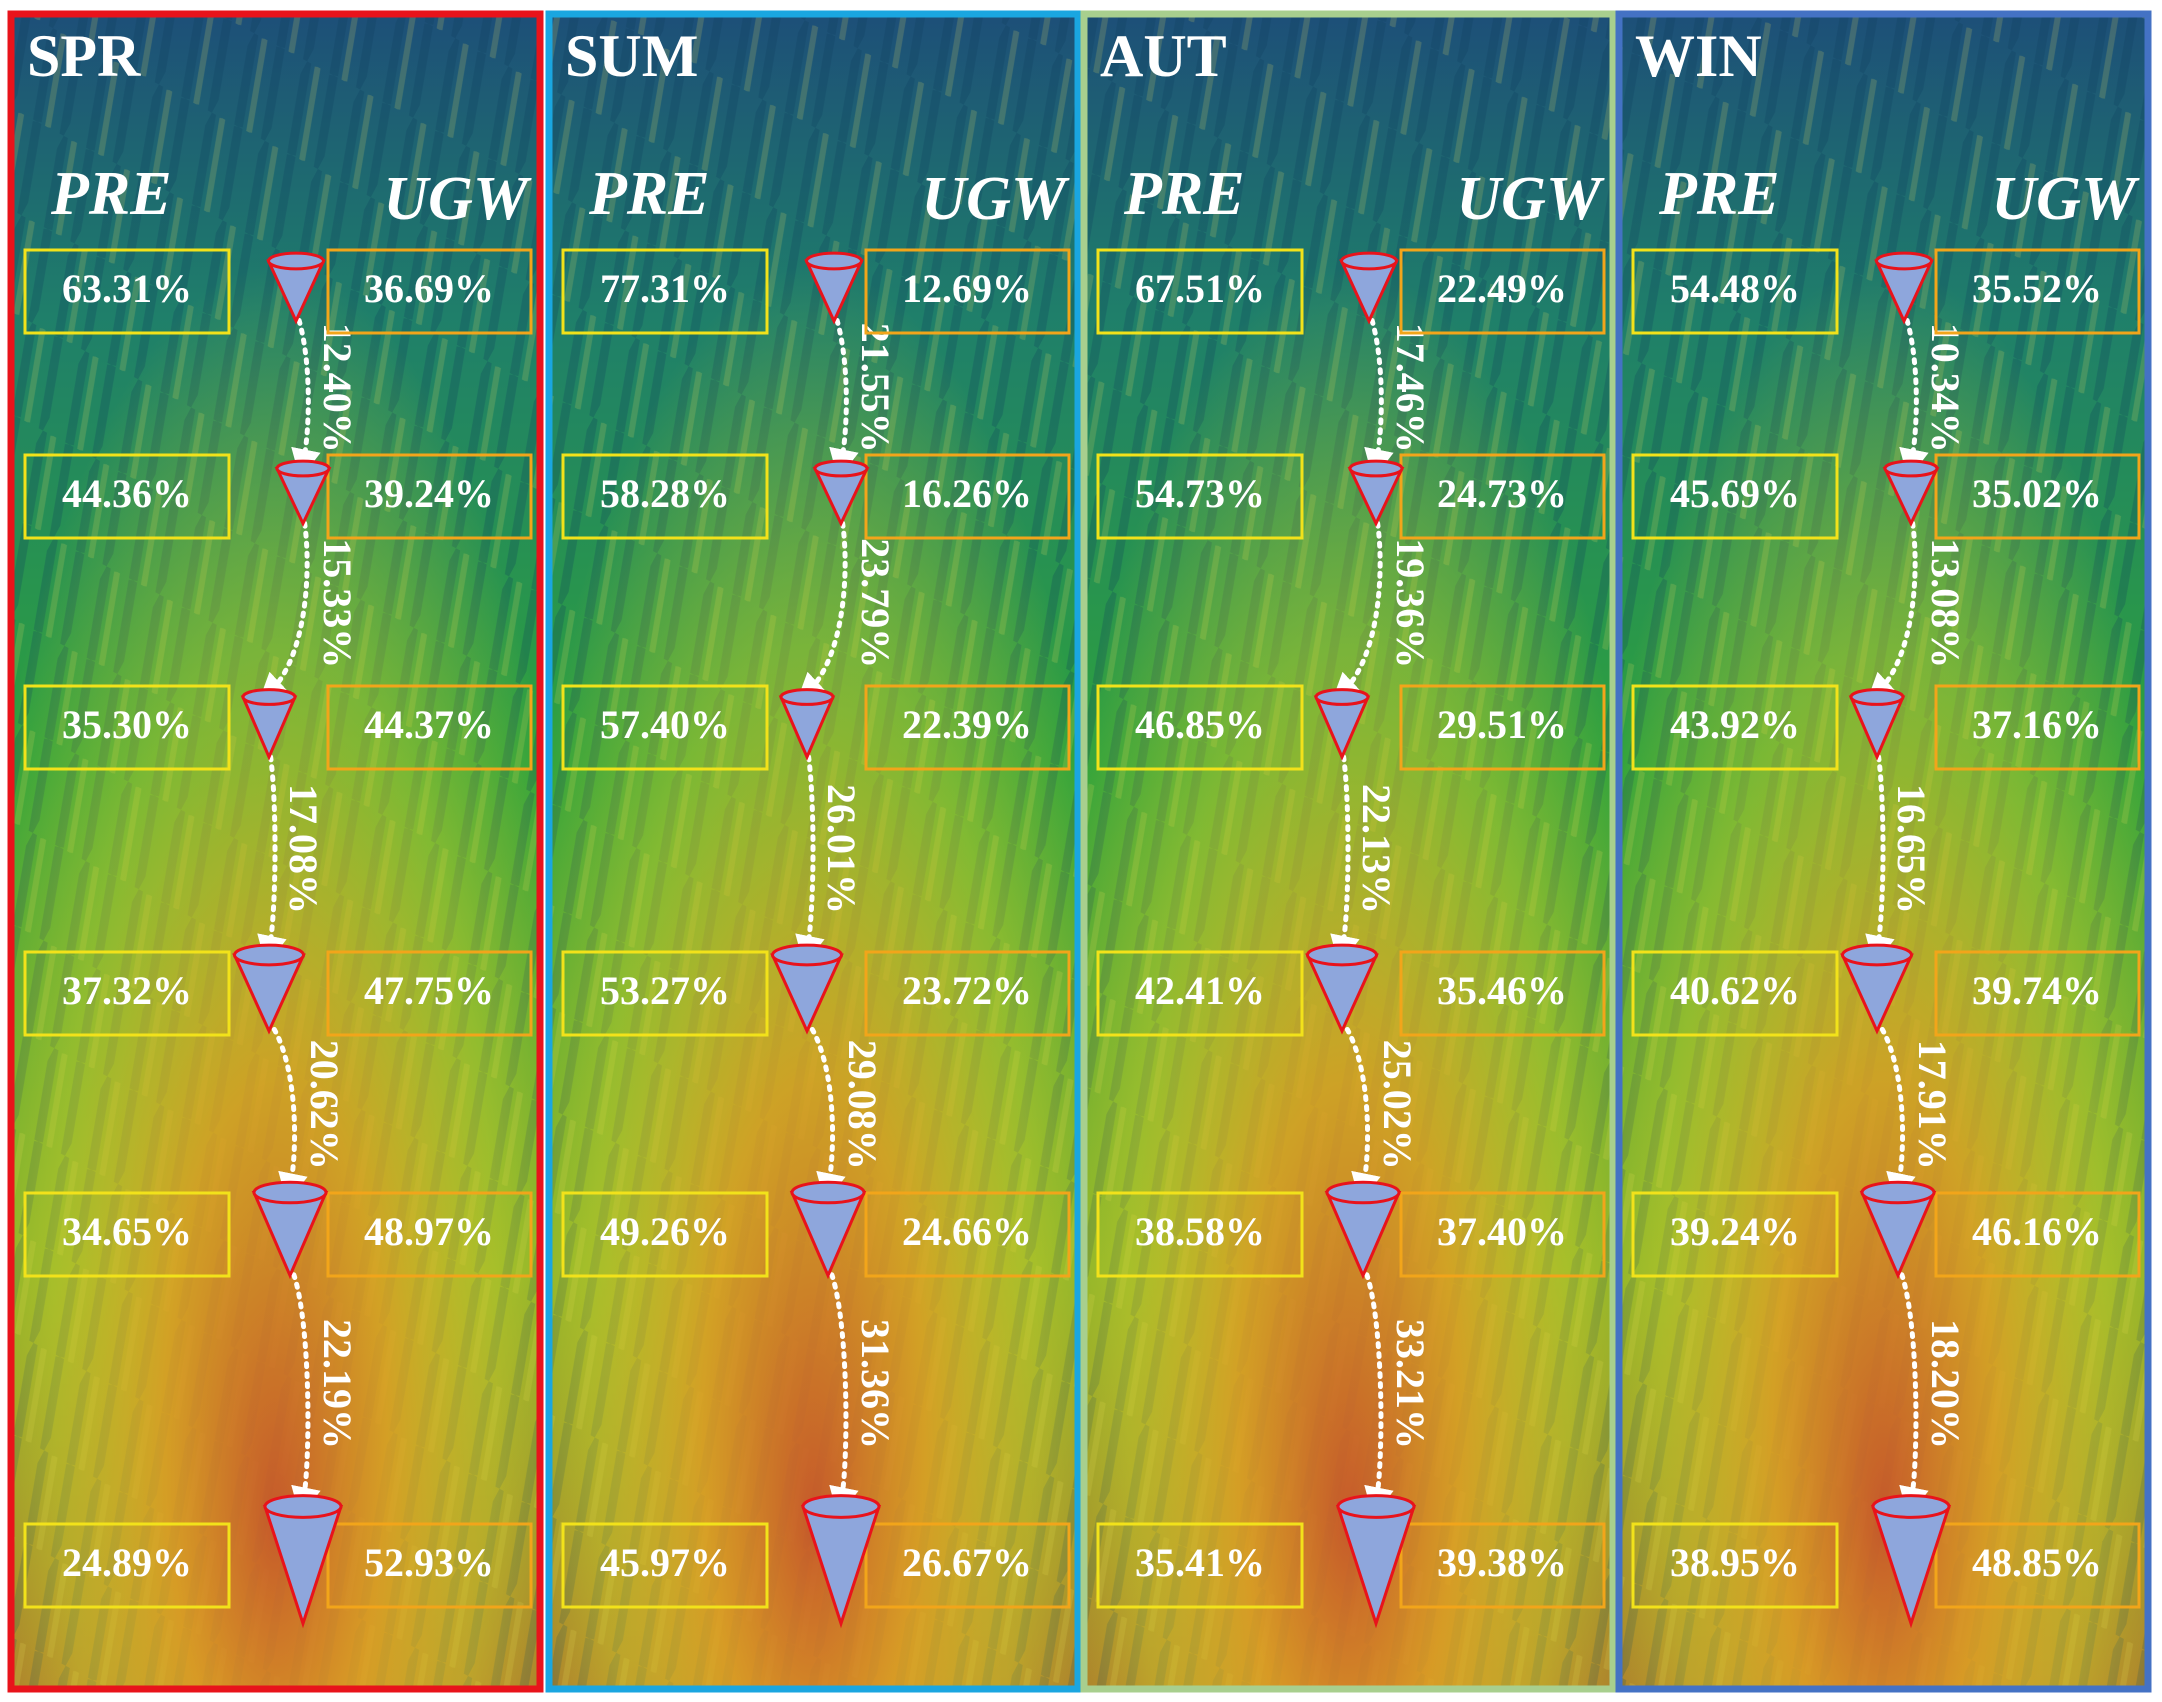  What do you see at coordinates (875, 388) in the screenshot?
I see `flow-label: 21.55%` at bounding box center [875, 388].